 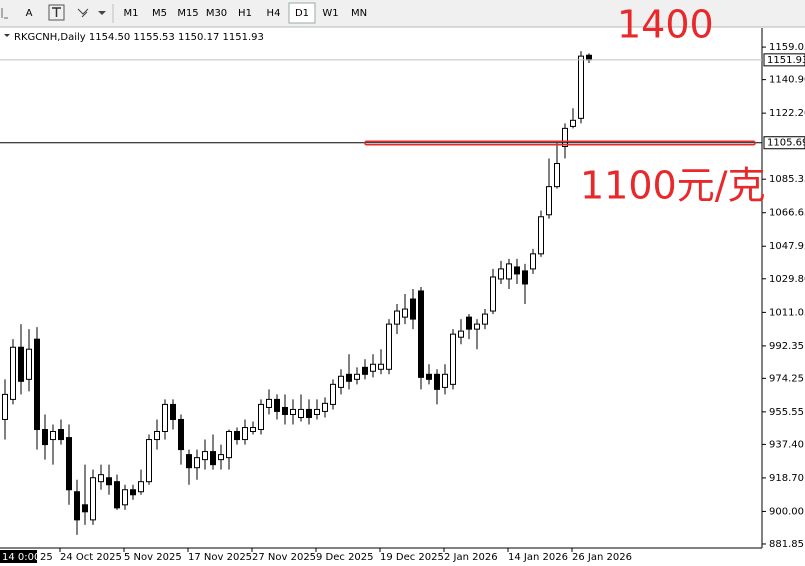 What do you see at coordinates (602, 557) in the screenshot?
I see `x-tick-label: 26 Jan 2026` at bounding box center [602, 557].